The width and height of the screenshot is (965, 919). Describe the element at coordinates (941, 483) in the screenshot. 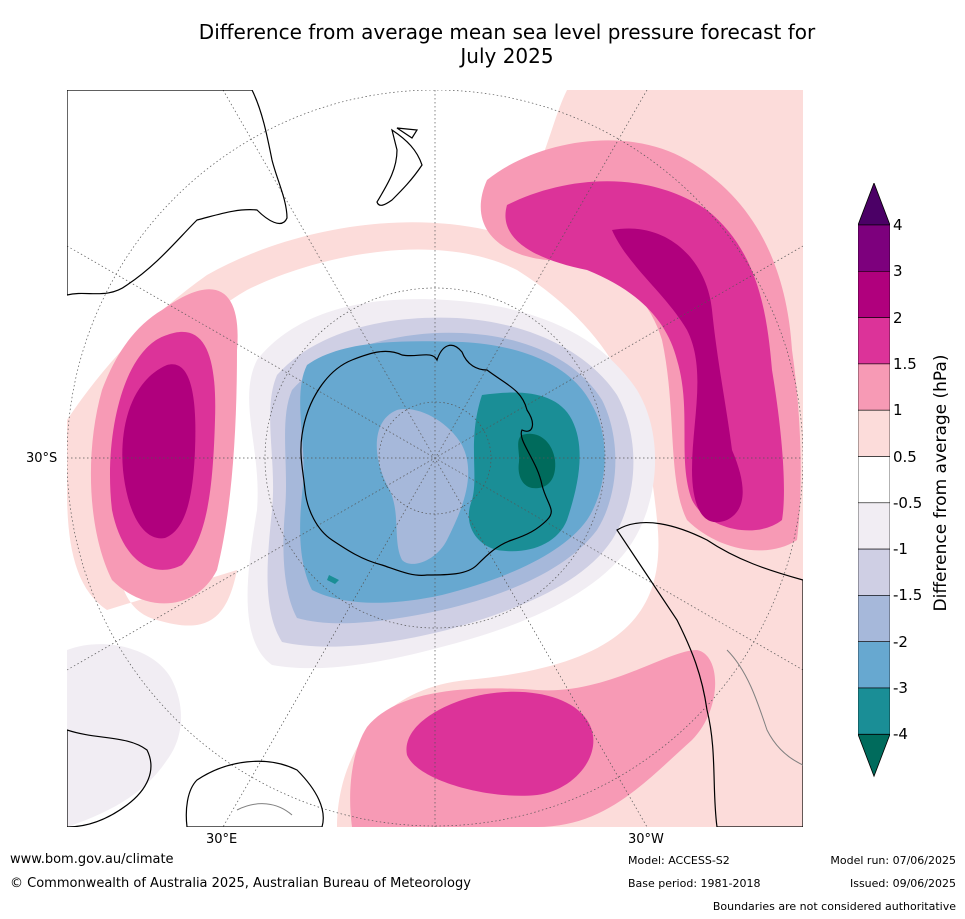

I see `colorbar-title: Difference from average (hPa)` at that location.